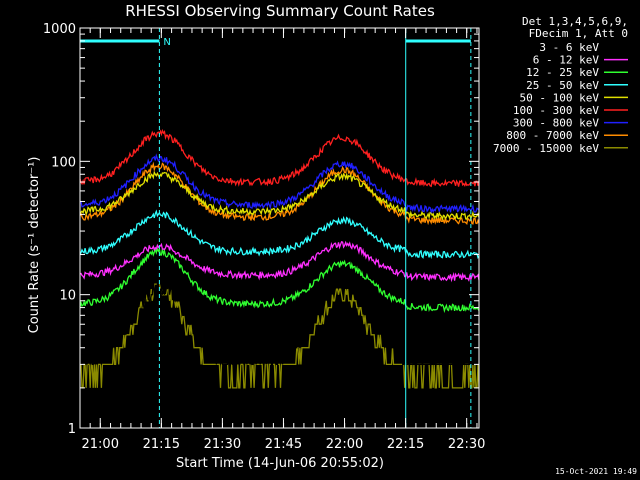 This screenshot has width=640, height=480. Describe the element at coordinates (280, 463) in the screenshot. I see `x-axis-label: Start Time (14-Jun-06 20:55:02)` at that location.